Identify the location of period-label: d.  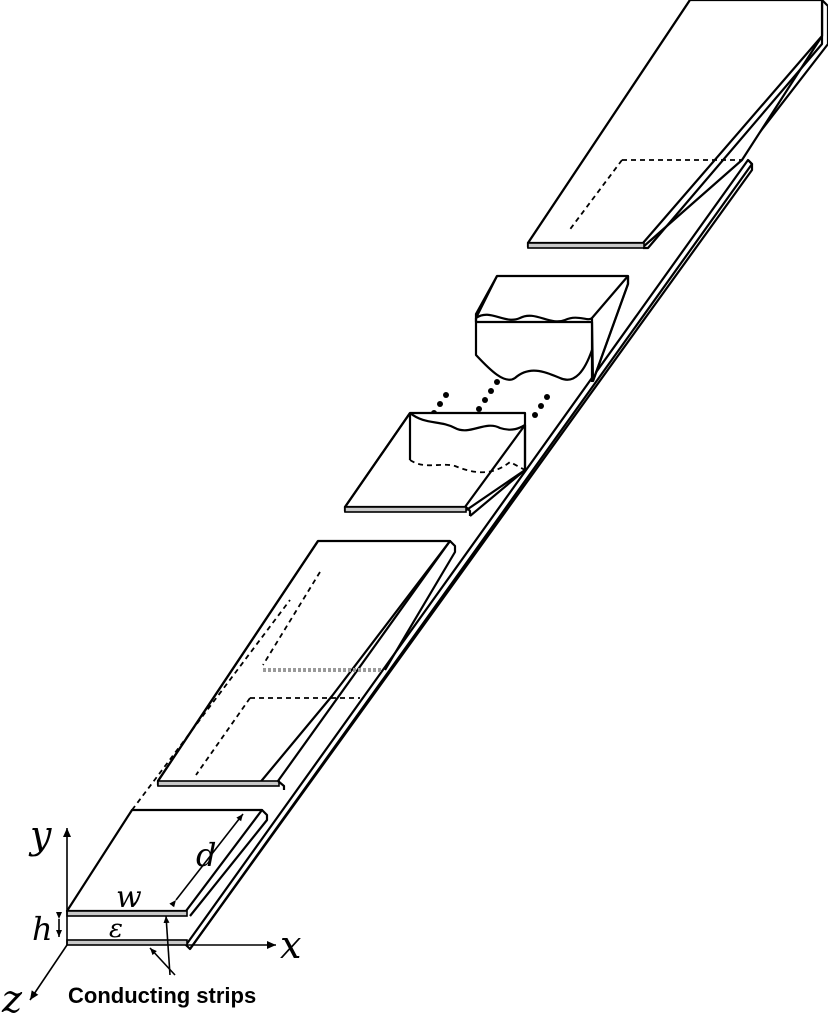
(206, 855).